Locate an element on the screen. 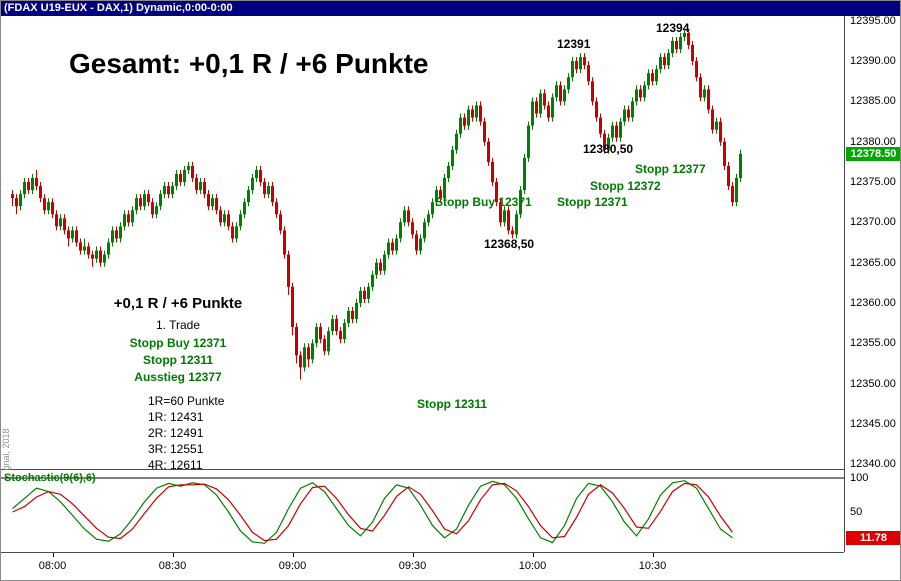 The width and height of the screenshot is (901, 581). stop-level-label: Stopp 12371 is located at coordinates (592, 202).